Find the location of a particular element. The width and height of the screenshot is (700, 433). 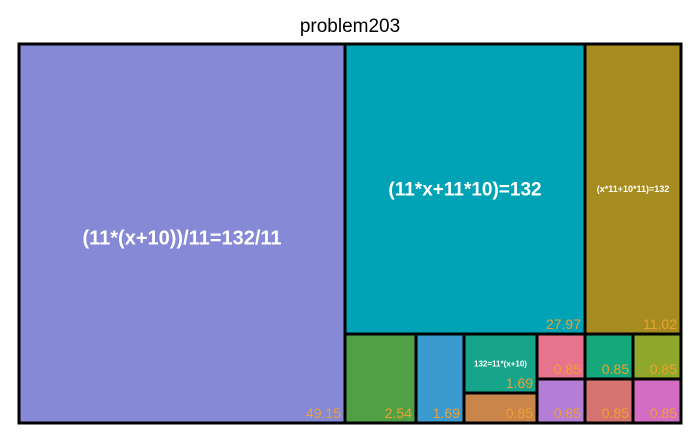

treemap-tile-label: (11*x+11*10)=132 is located at coordinates (464, 190).